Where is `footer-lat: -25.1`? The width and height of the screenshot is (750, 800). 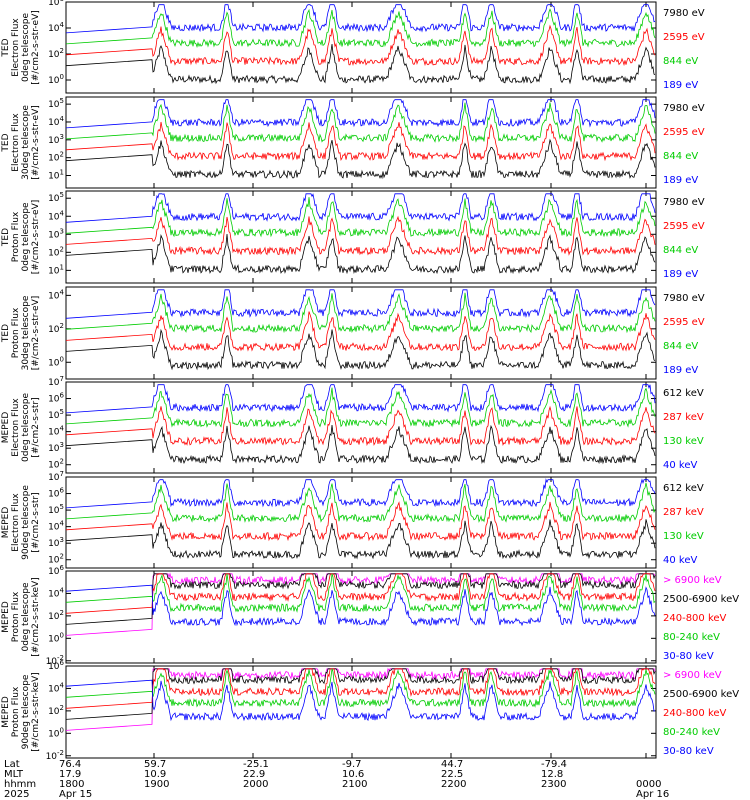 footer-lat: -25.1 is located at coordinates (256, 764).